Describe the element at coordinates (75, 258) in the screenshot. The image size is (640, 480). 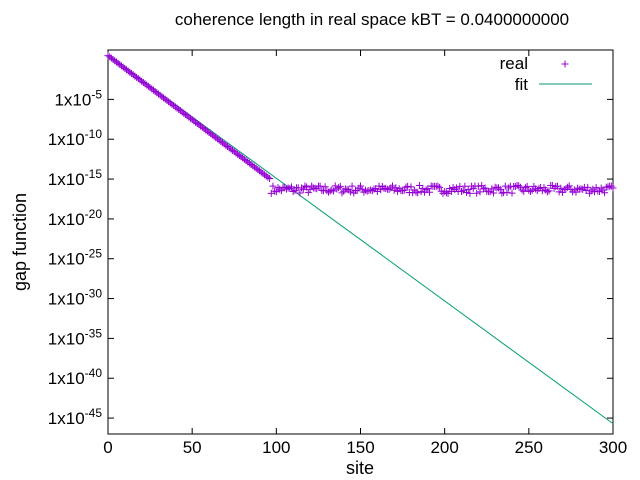
I see `y-tick-label: 1x10⁻²⁵` at that location.